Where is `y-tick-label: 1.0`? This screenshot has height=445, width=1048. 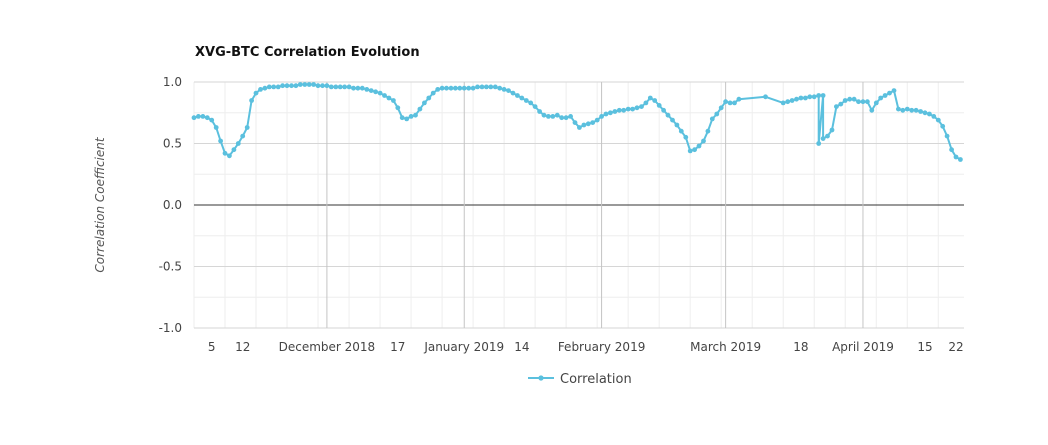 y-tick-label: 1.0 is located at coordinates (172, 82).